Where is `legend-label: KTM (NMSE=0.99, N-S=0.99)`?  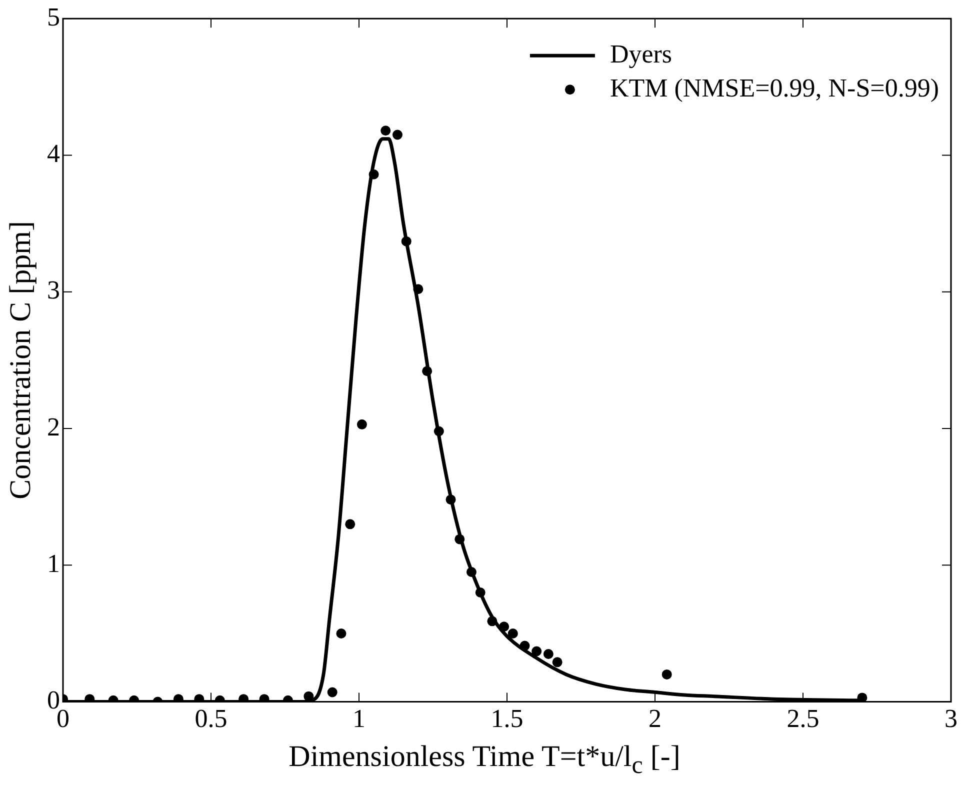 legend-label: KTM (NMSE=0.99, N-S=0.99) is located at coordinates (775, 87).